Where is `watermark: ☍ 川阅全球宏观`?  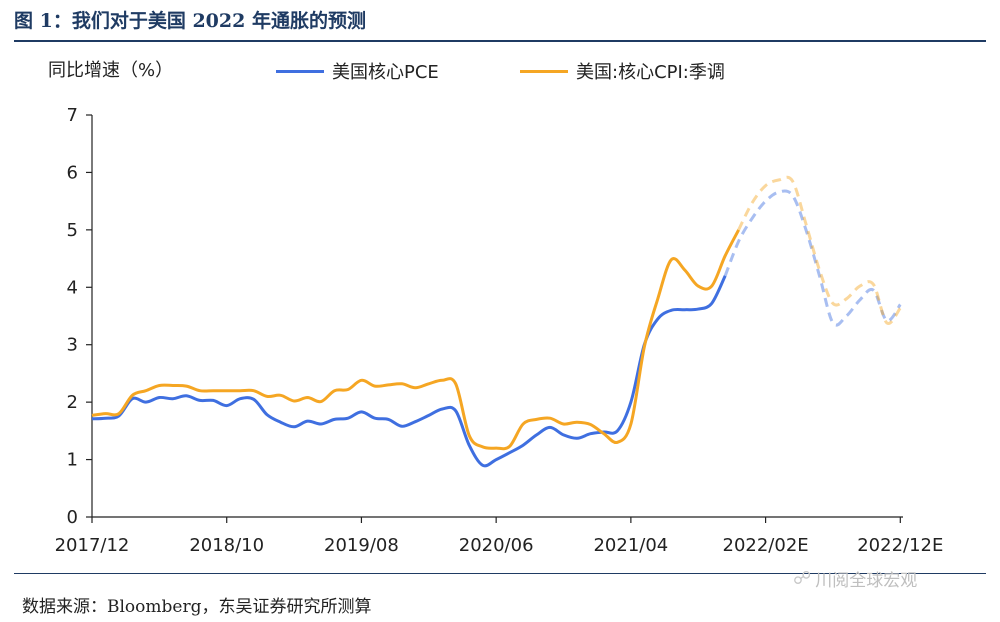 watermark: ☍ 川阅全球宏观 is located at coordinates (855, 578).